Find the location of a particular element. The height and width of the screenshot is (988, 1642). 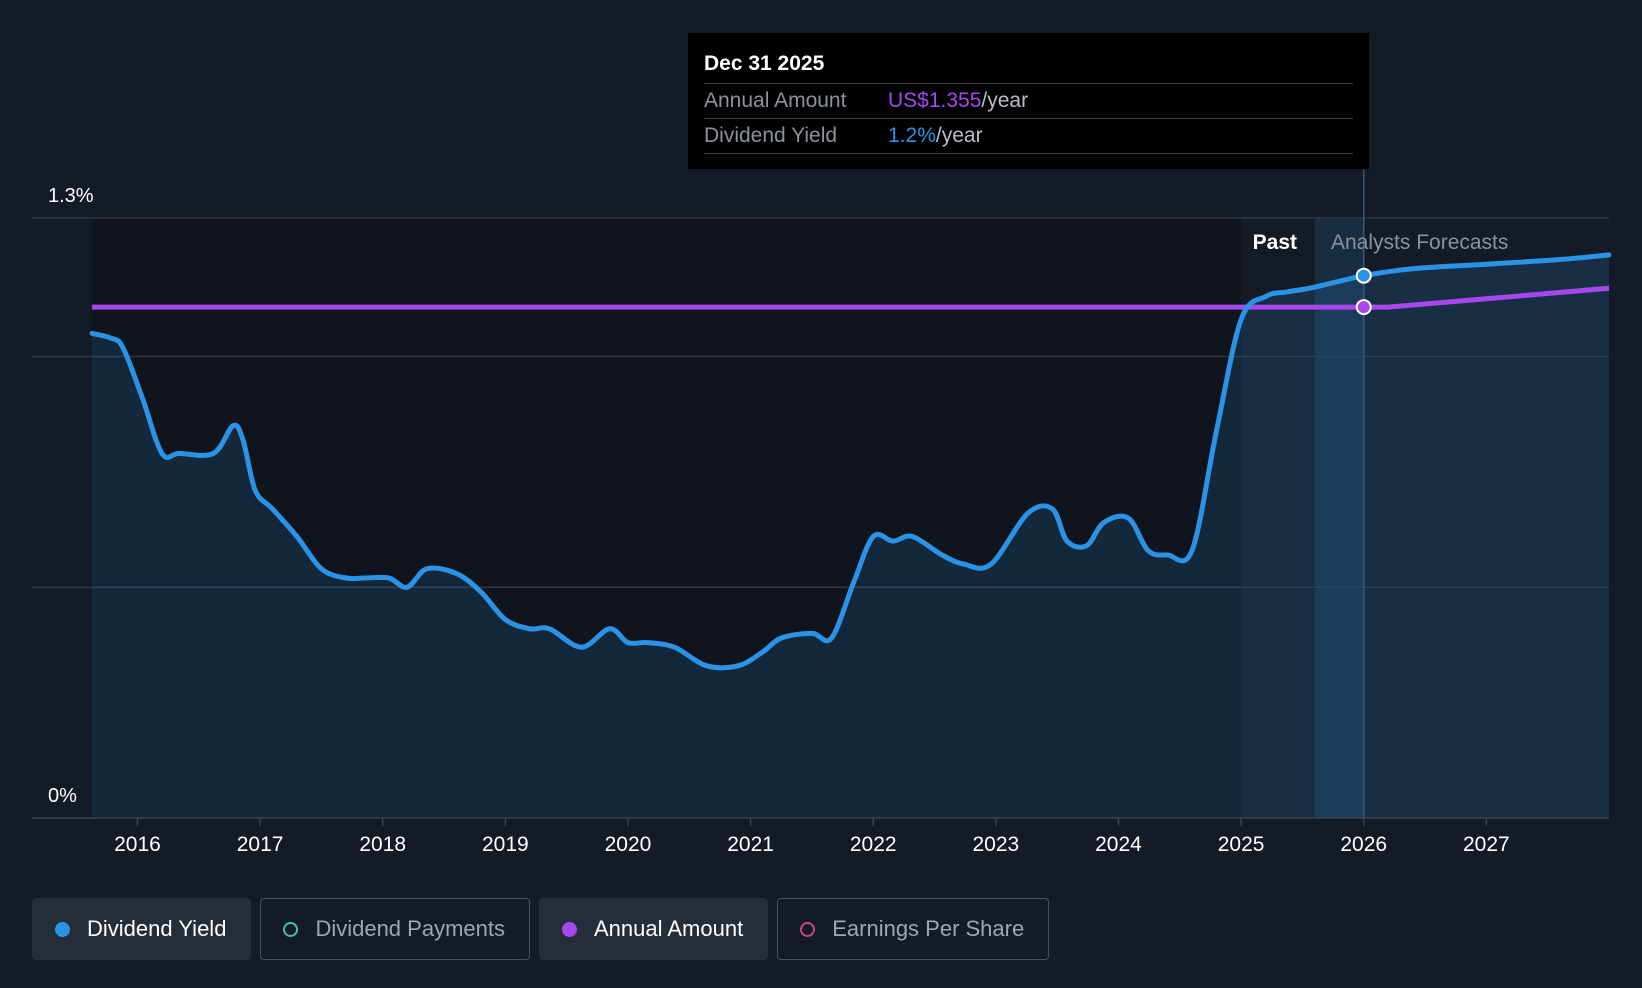

tooltip-annual-amount-value: US$1.355 is located at coordinates (935, 100).